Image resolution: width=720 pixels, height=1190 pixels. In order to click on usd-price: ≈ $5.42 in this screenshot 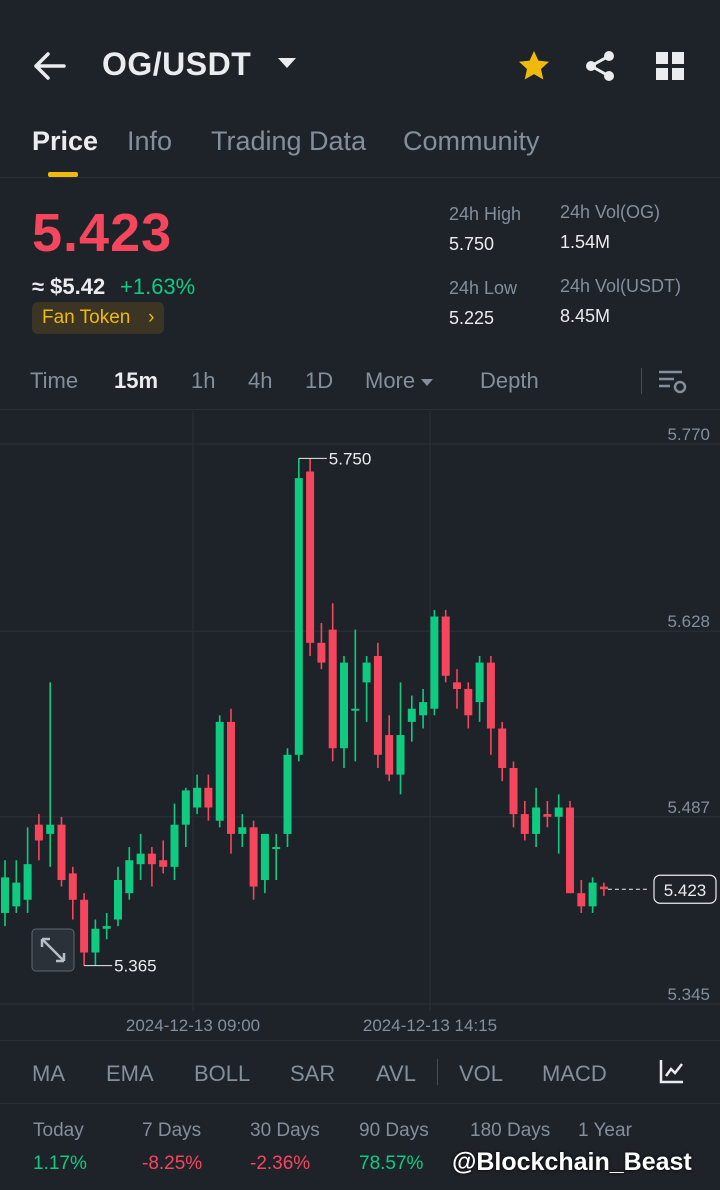, I will do `click(69, 286)`.